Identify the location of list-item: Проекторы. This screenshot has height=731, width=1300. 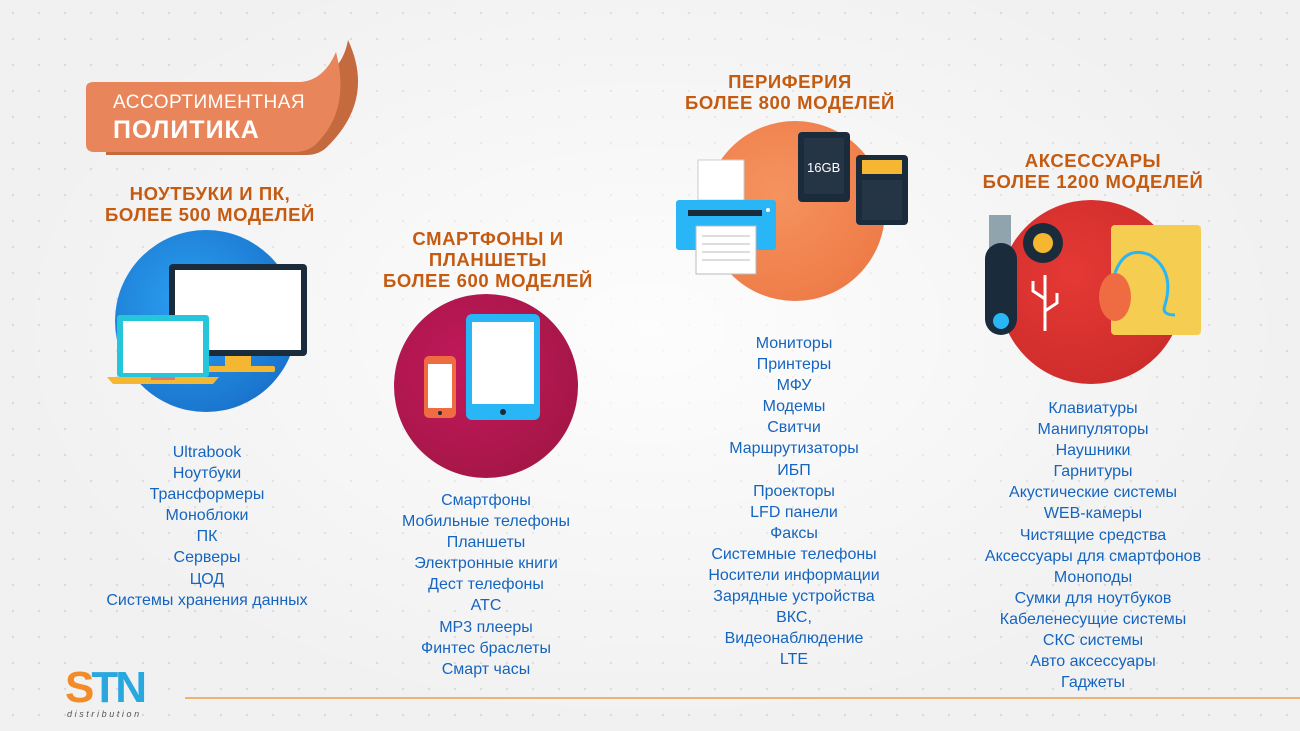
(794, 491).